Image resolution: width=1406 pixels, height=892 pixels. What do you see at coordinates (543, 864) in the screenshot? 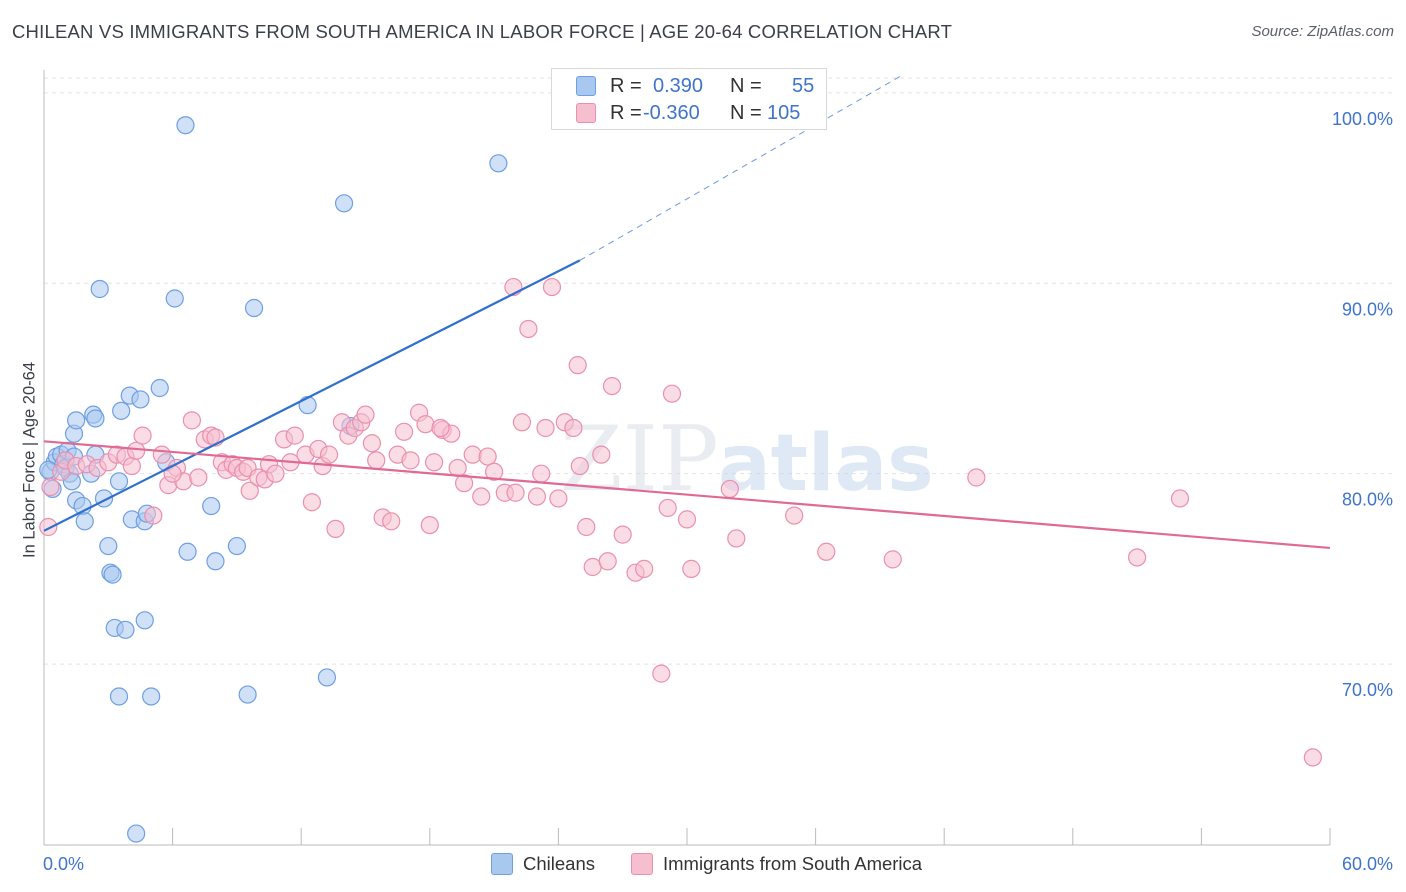
I see `bottom-legend-chileans: Chileans` at bounding box center [543, 864].